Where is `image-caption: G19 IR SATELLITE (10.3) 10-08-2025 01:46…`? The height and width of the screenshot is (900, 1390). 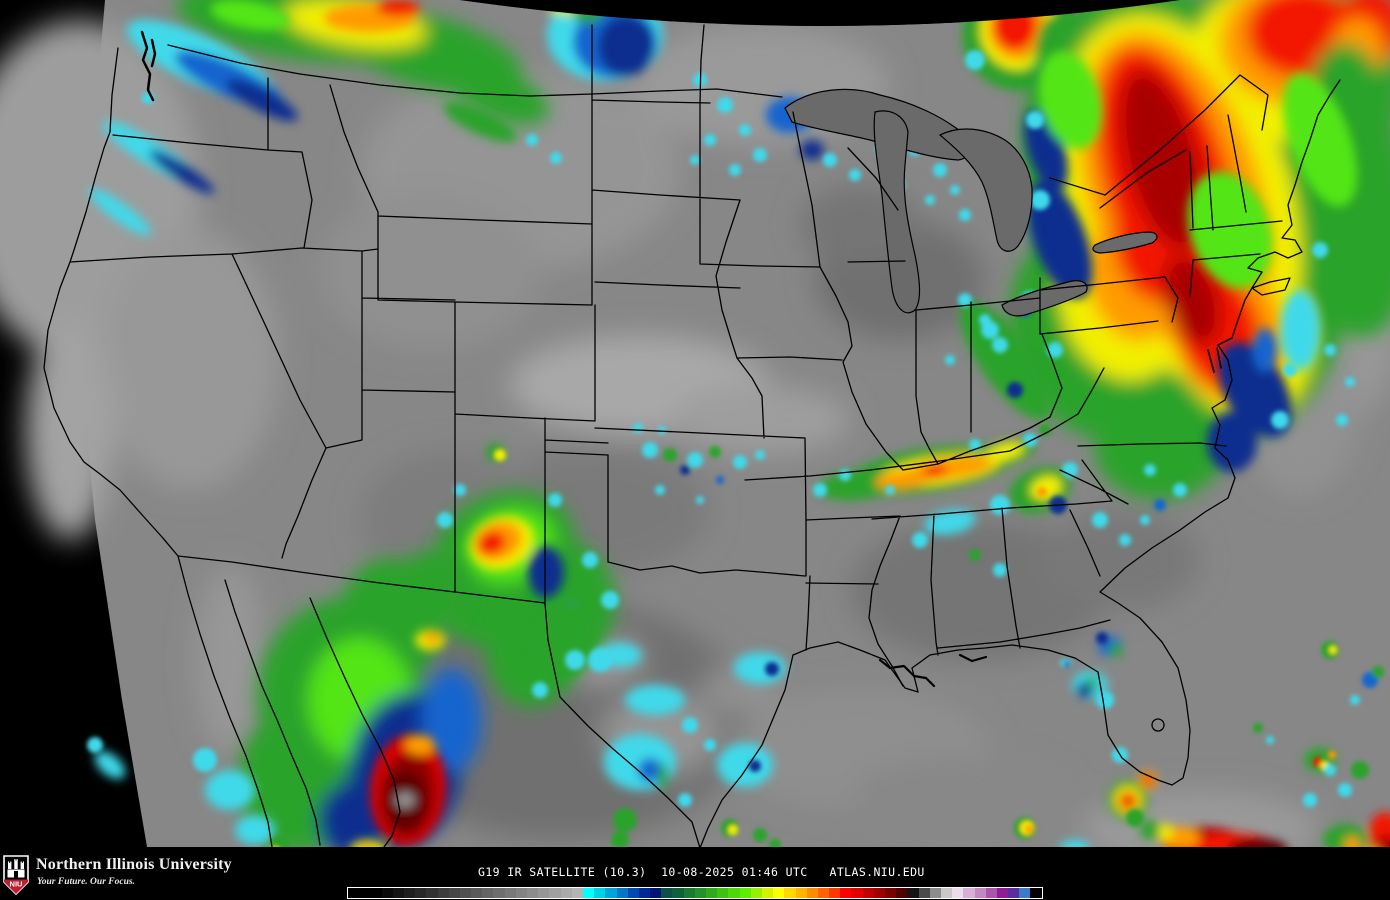 image-caption: G19 IR SATELLITE (10.3) 10-08-2025 01:46… is located at coordinates (701, 872).